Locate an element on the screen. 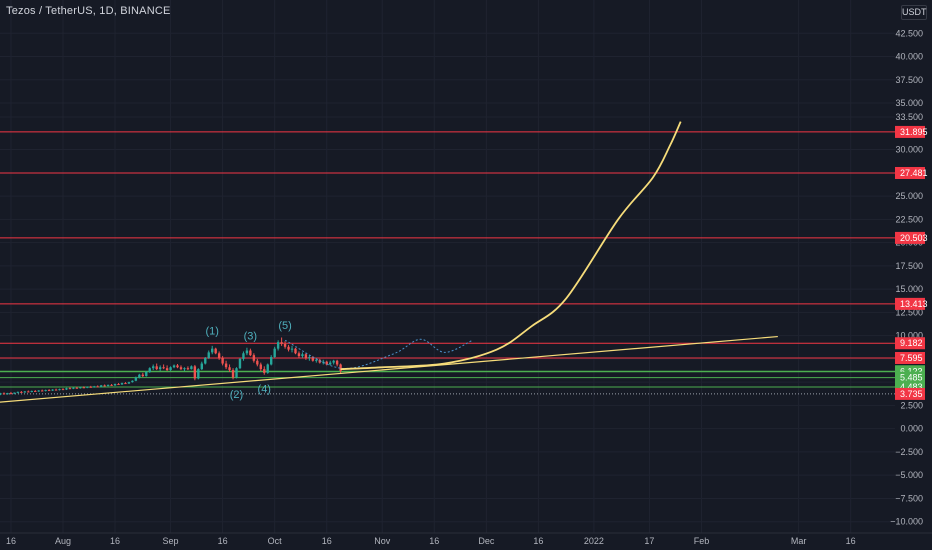 The height and width of the screenshot is (550, 932). projected-path-dashed is located at coordinates (378, 353).